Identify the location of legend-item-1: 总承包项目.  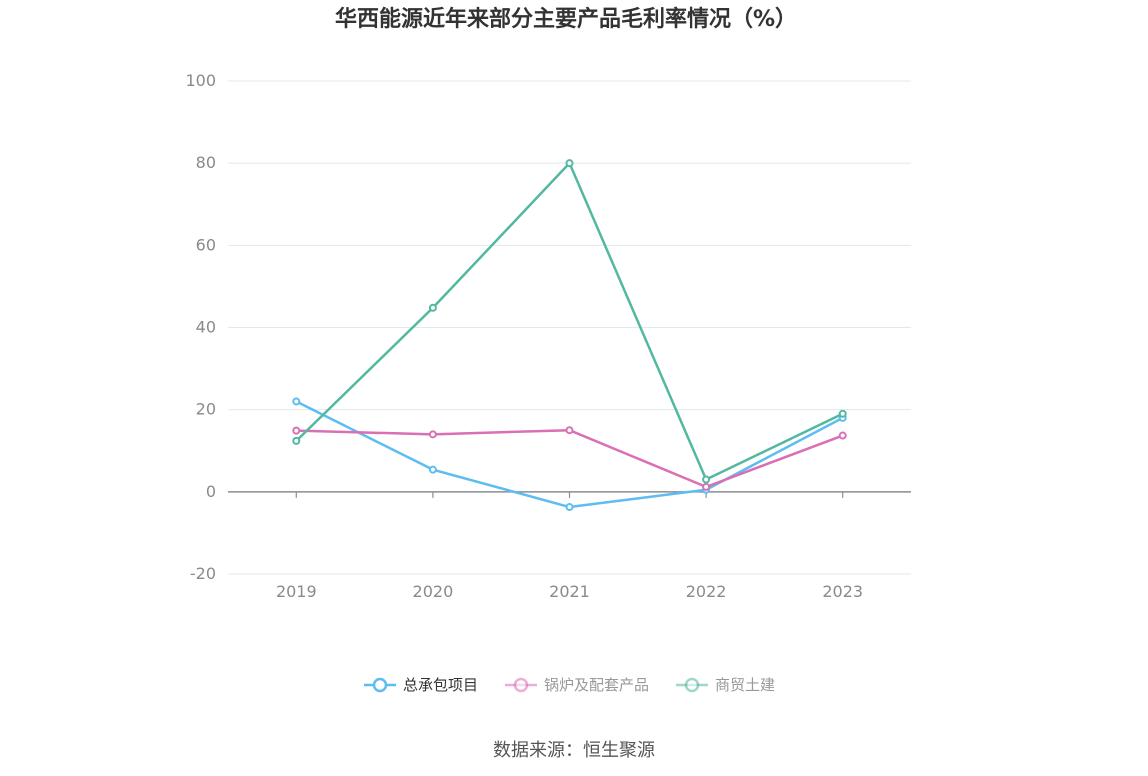
(421, 685).